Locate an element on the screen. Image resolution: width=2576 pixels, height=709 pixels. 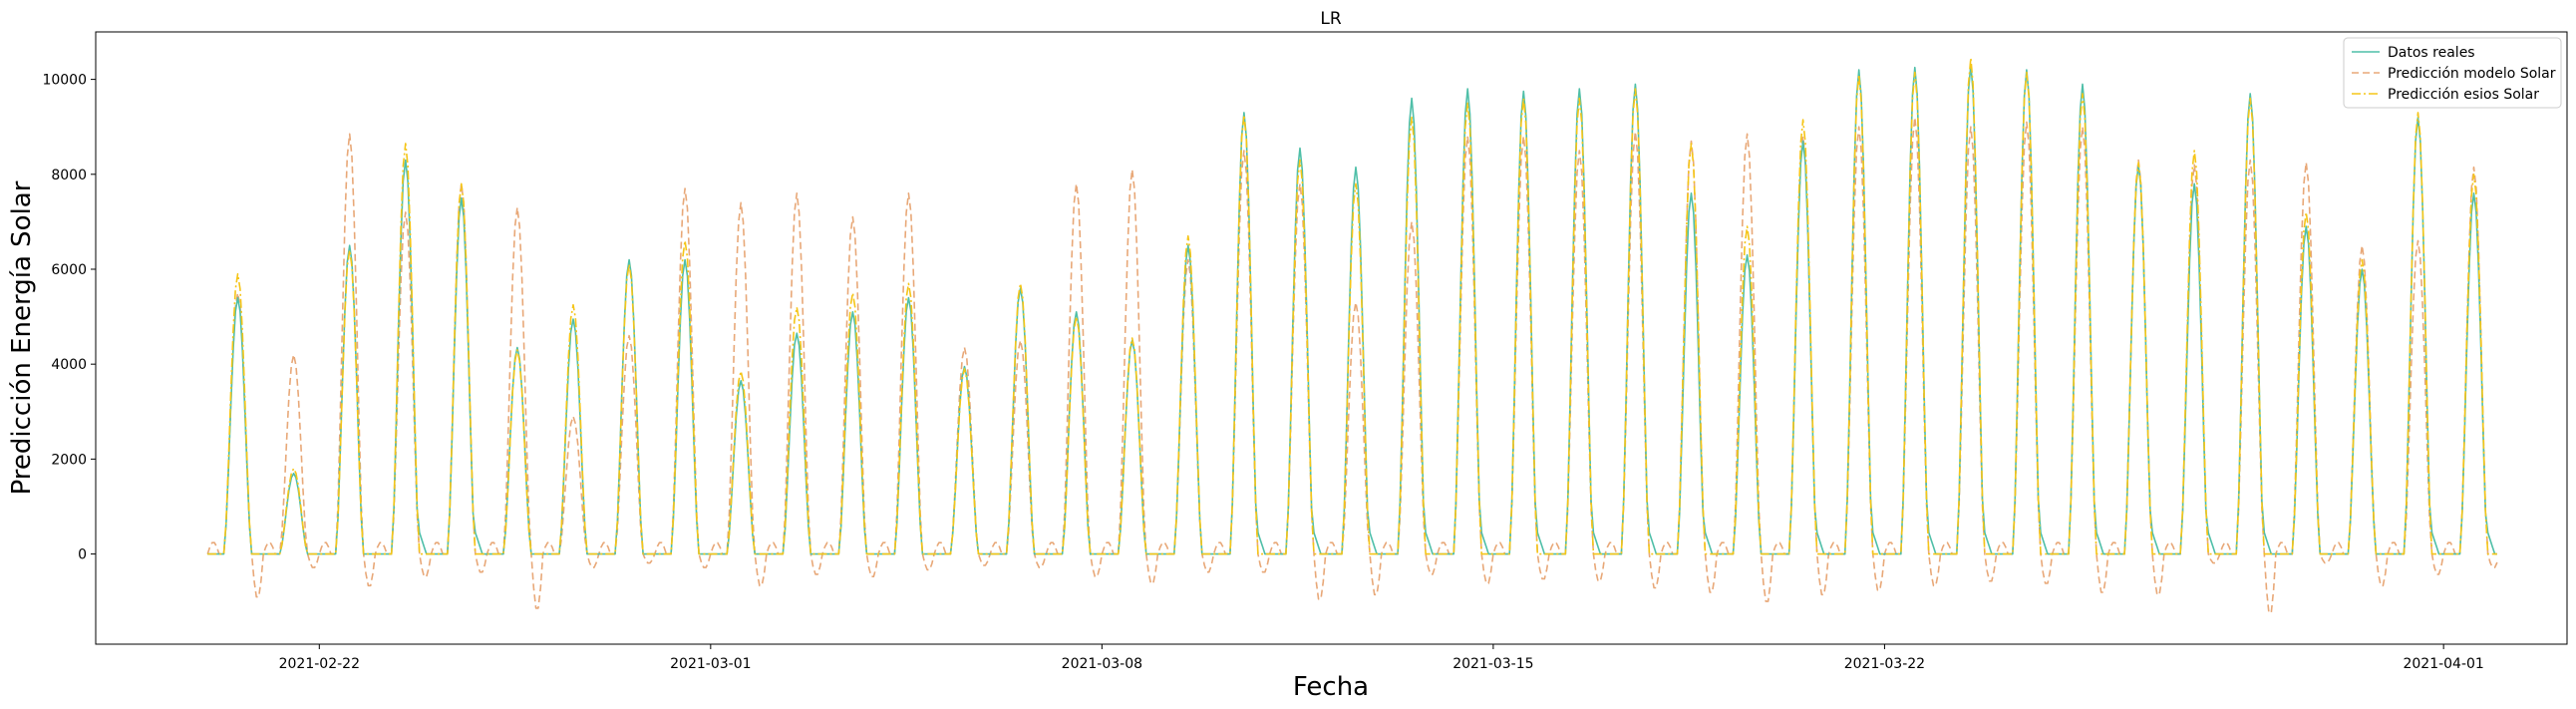
x-tick-label: 2021-04-01 is located at coordinates (2443, 664).